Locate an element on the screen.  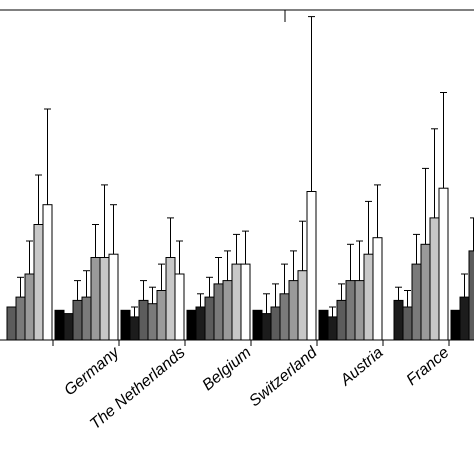
x-tick-label: France is located at coordinates (427, 366).